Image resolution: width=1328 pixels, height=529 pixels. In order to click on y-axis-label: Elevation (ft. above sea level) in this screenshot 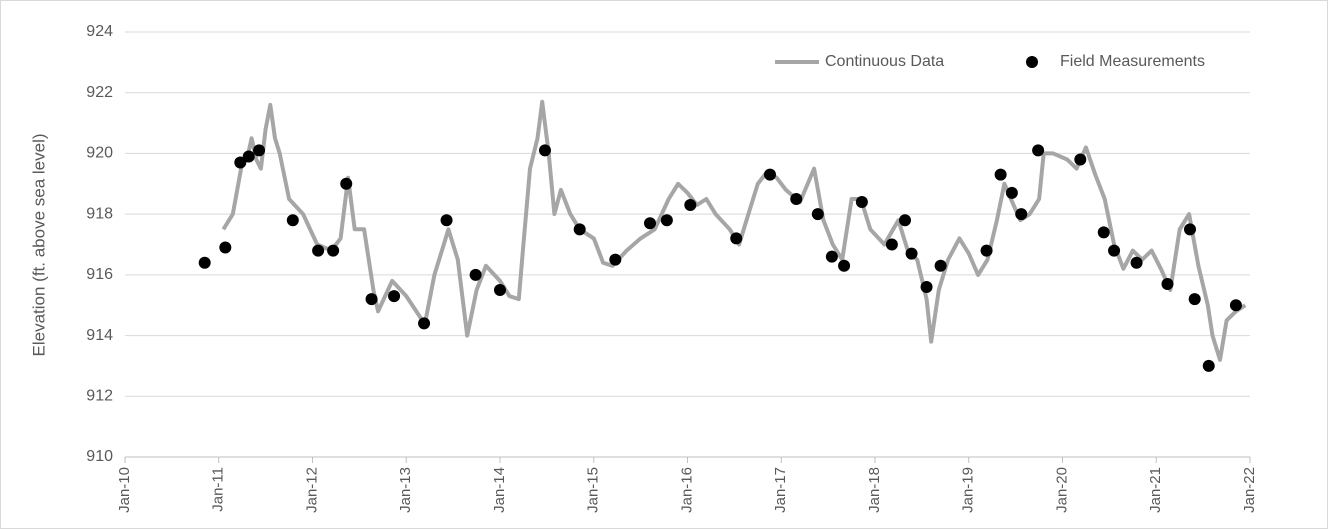, I will do `click(38, 244)`.